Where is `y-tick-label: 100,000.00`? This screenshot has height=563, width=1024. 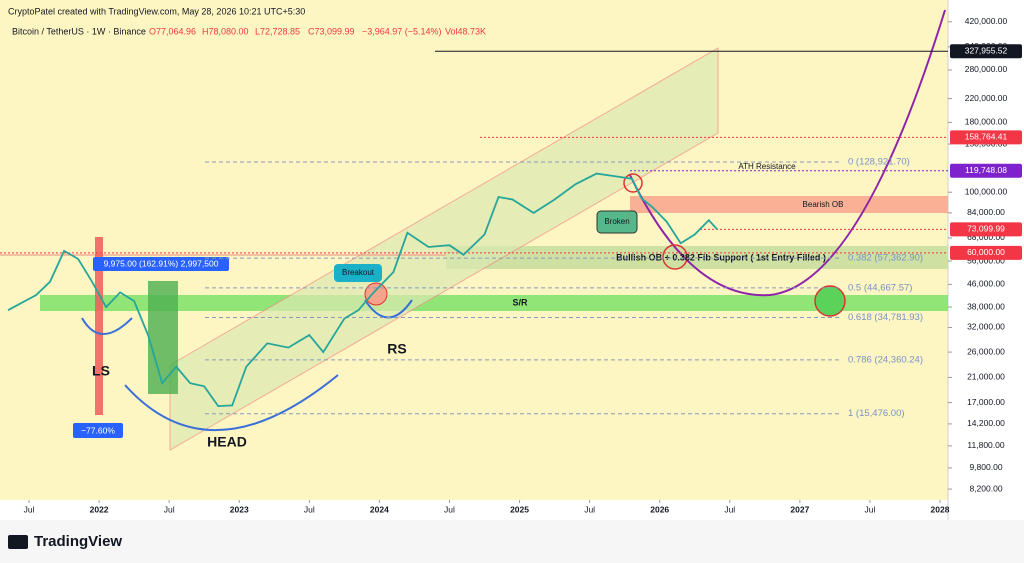 y-tick-label: 100,000.00 is located at coordinates (986, 191).